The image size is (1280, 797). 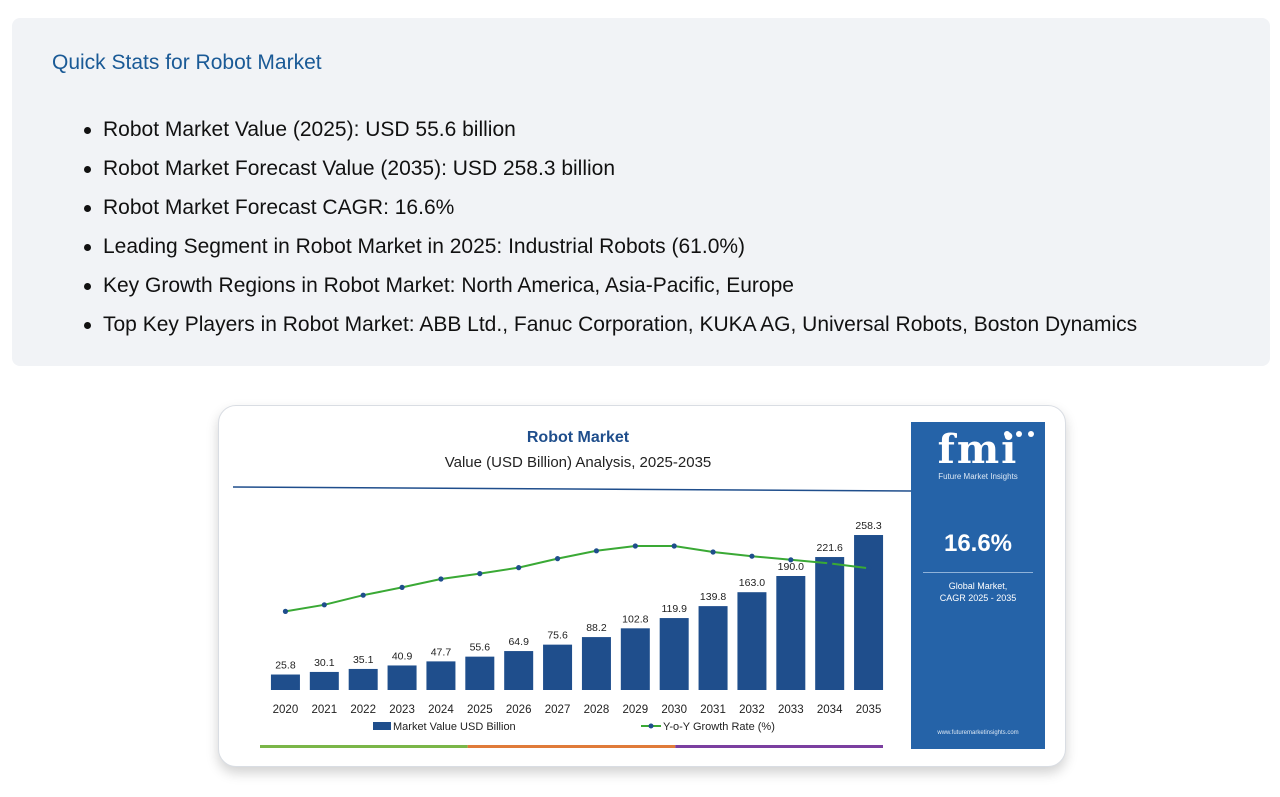 What do you see at coordinates (578, 462) in the screenshot?
I see `chart-subtitle: Value (USD Billion) Analysis, 2025-2035` at bounding box center [578, 462].